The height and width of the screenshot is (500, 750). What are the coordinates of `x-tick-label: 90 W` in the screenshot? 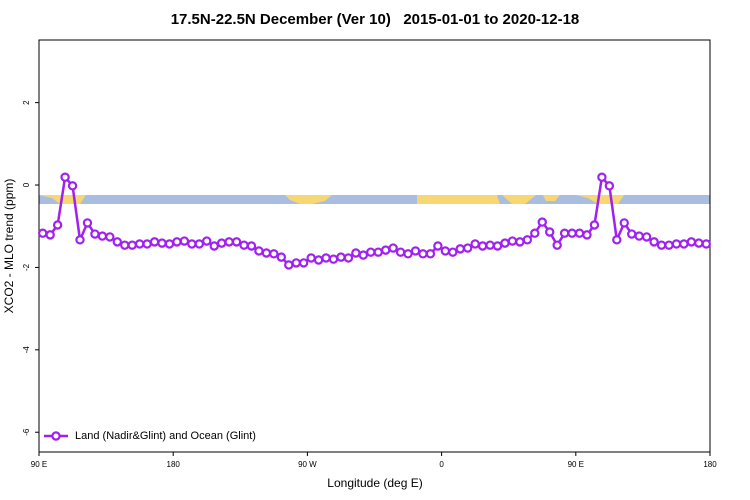 It's located at (307, 464).